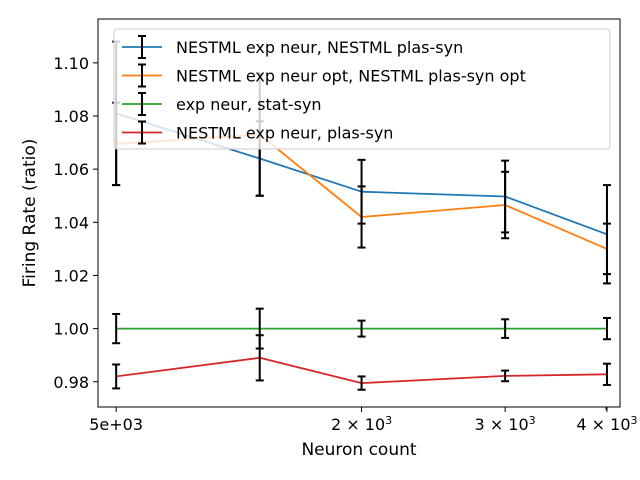 The height and width of the screenshot is (480, 640). I want to click on legend-label: NESTML exp neur, NESTML plas-syn, so click(319, 47).